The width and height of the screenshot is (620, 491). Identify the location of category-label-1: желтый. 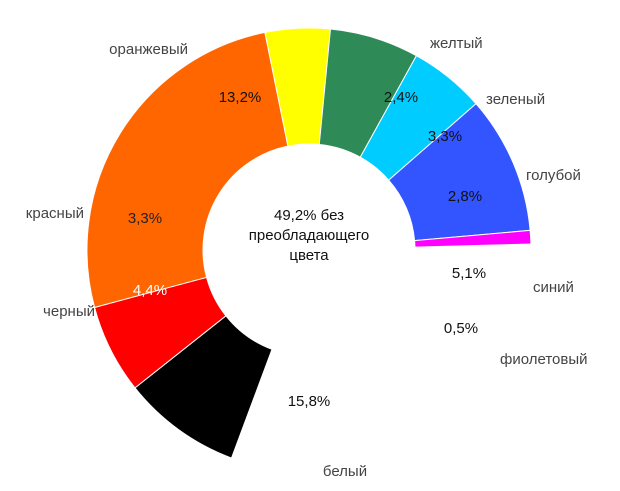
(456, 43).